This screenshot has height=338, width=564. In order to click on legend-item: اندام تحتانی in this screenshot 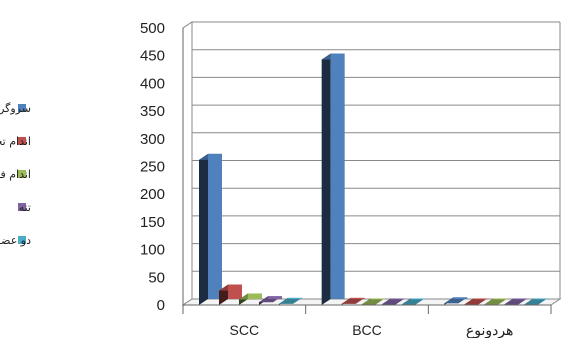, I will do `click(15, 141)`.